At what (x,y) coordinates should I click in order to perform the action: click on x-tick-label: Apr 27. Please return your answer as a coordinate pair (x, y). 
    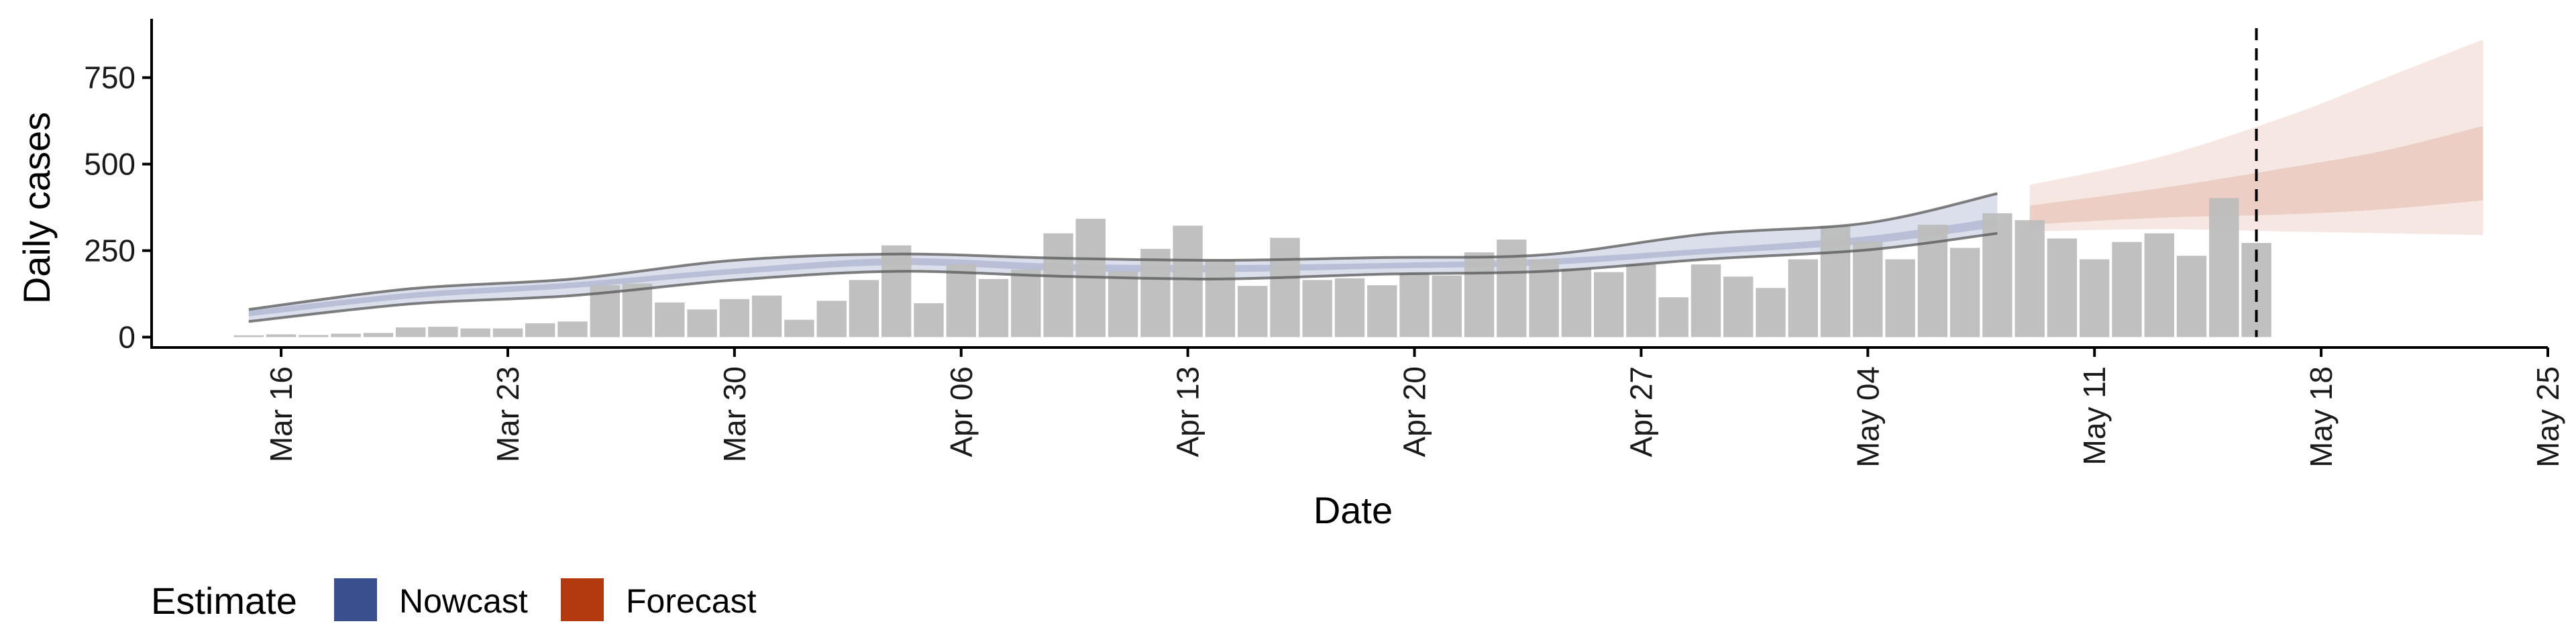
    Looking at the image, I should click on (1640, 412).